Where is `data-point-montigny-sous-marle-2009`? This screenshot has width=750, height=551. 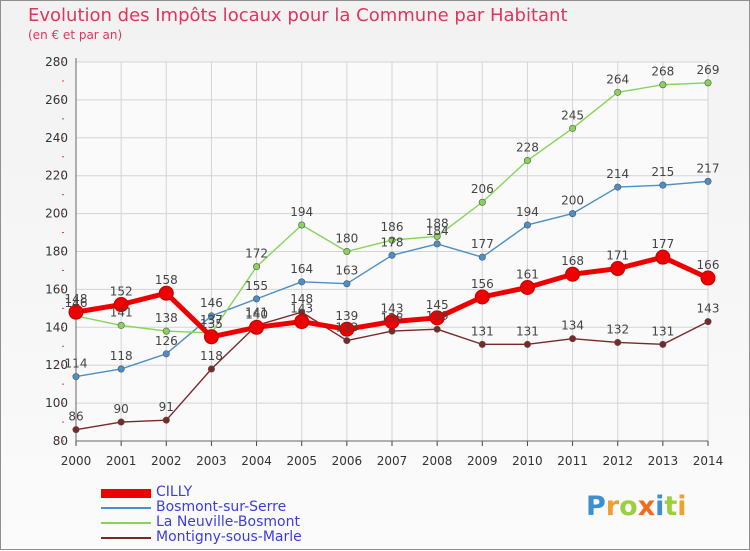
data-point-montigny-sous-marle-2009 is located at coordinates (482, 344).